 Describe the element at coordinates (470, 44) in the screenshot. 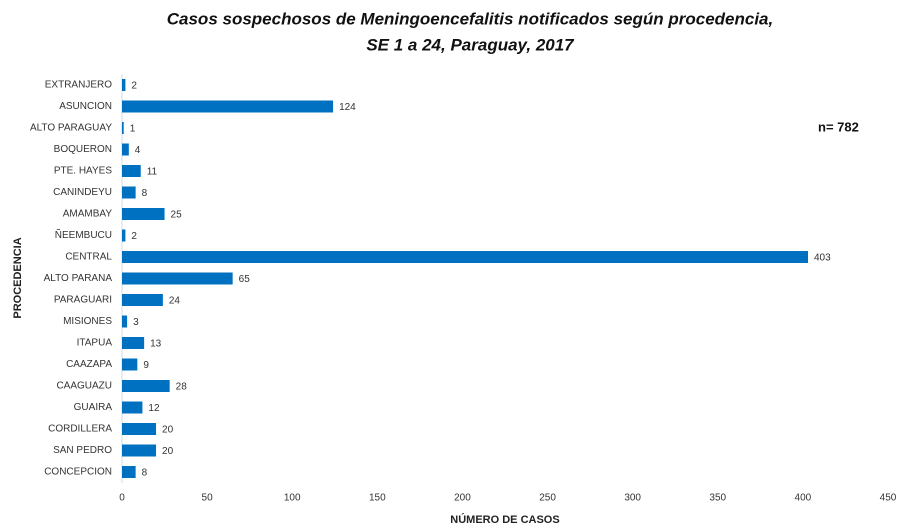

I see `chart-title: SE 1 a 24, Paraguay, 2017` at that location.